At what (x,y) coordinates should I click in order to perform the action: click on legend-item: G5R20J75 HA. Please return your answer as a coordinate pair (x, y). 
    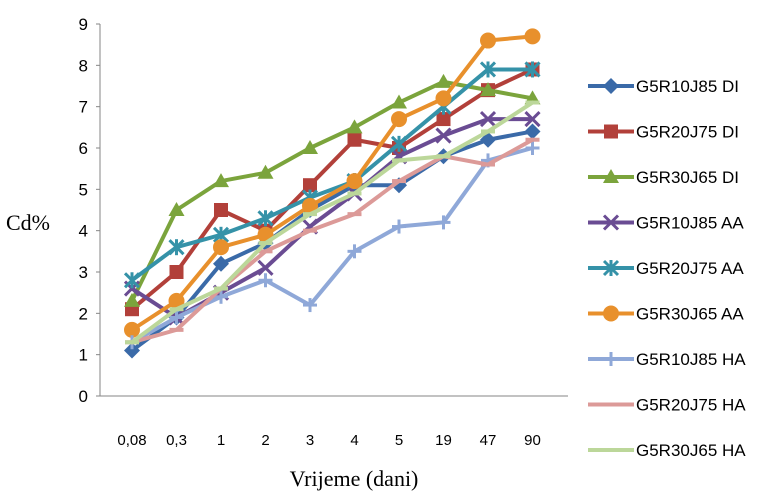
    Looking at the image, I should click on (667, 405).